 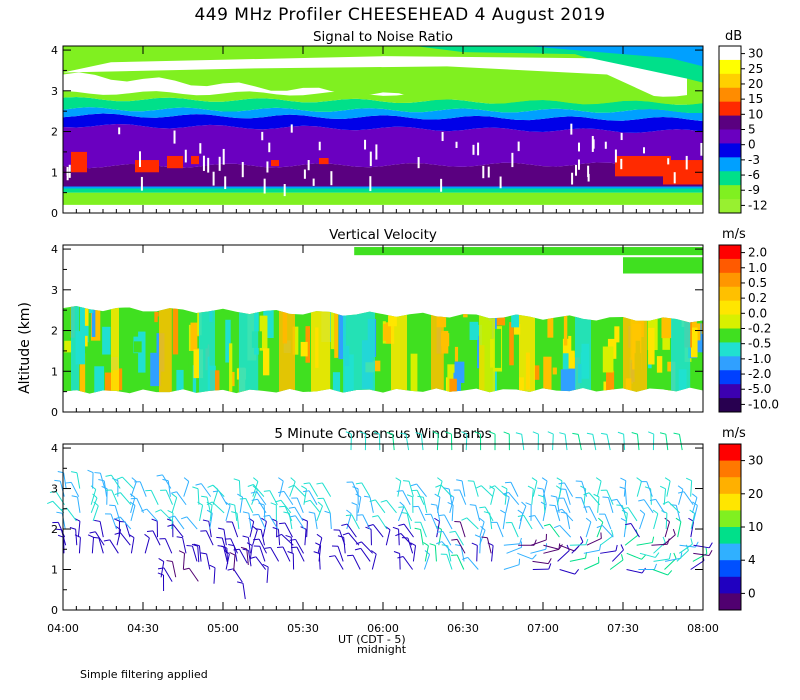 What do you see at coordinates (54, 448) in the screenshot?
I see `y-tick-label: 4` at bounding box center [54, 448].